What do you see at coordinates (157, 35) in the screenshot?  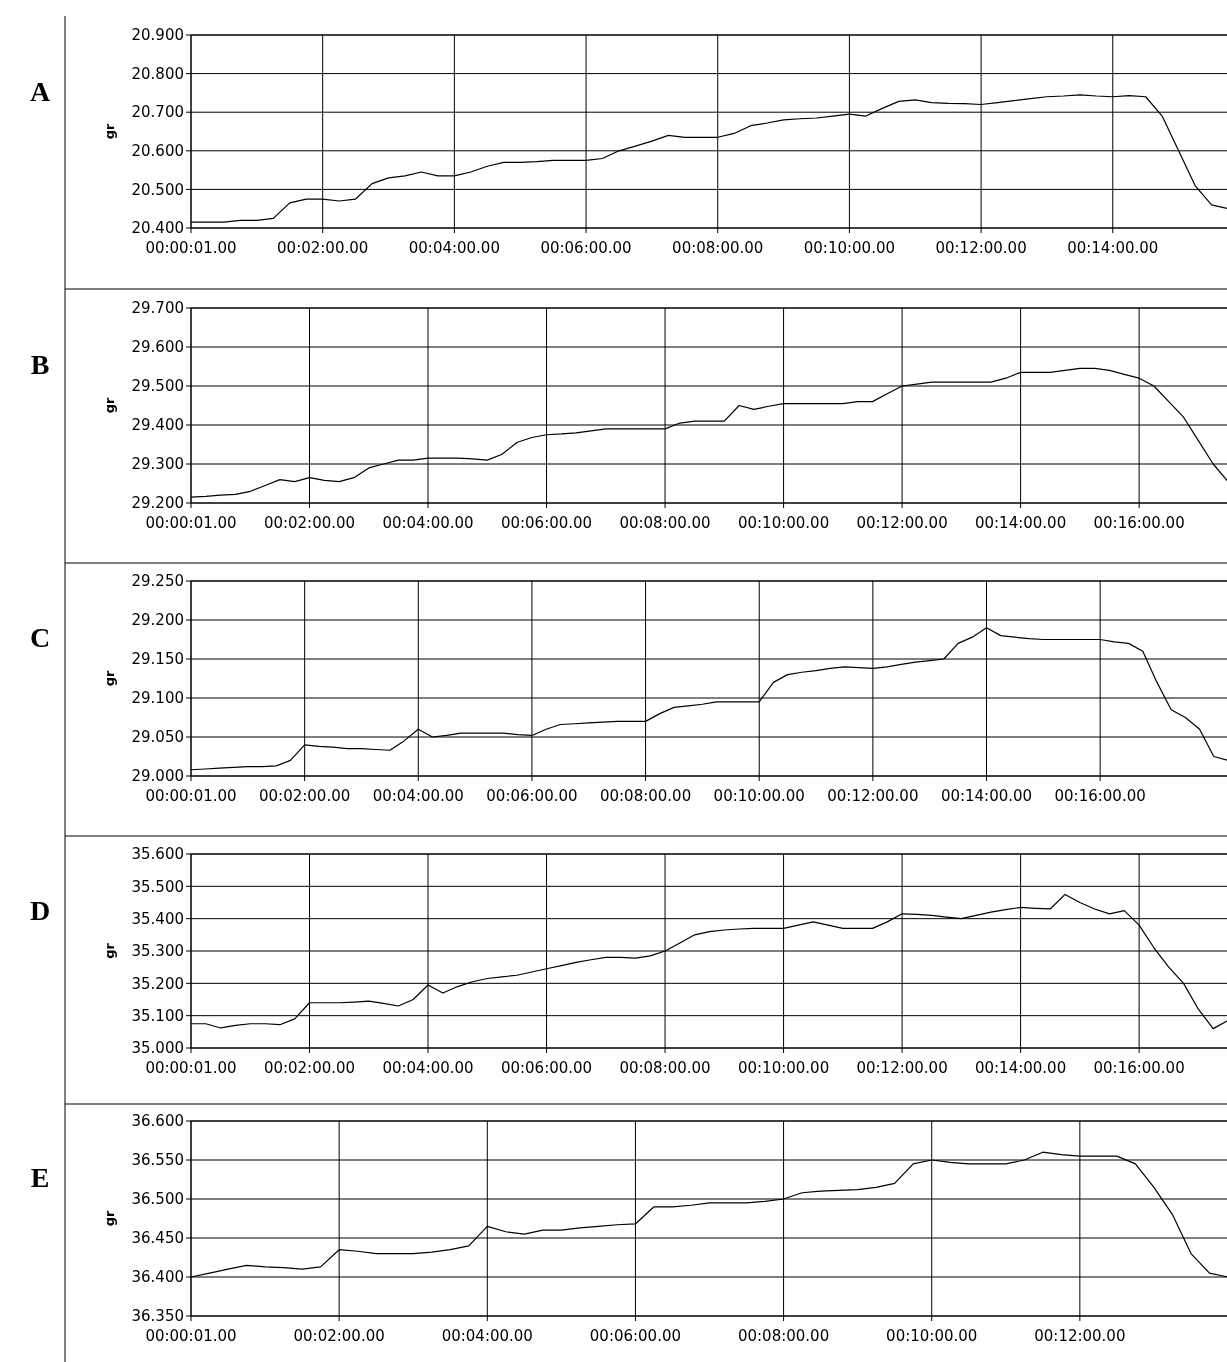 I see `y-tick-label: 20.900` at bounding box center [157, 35].